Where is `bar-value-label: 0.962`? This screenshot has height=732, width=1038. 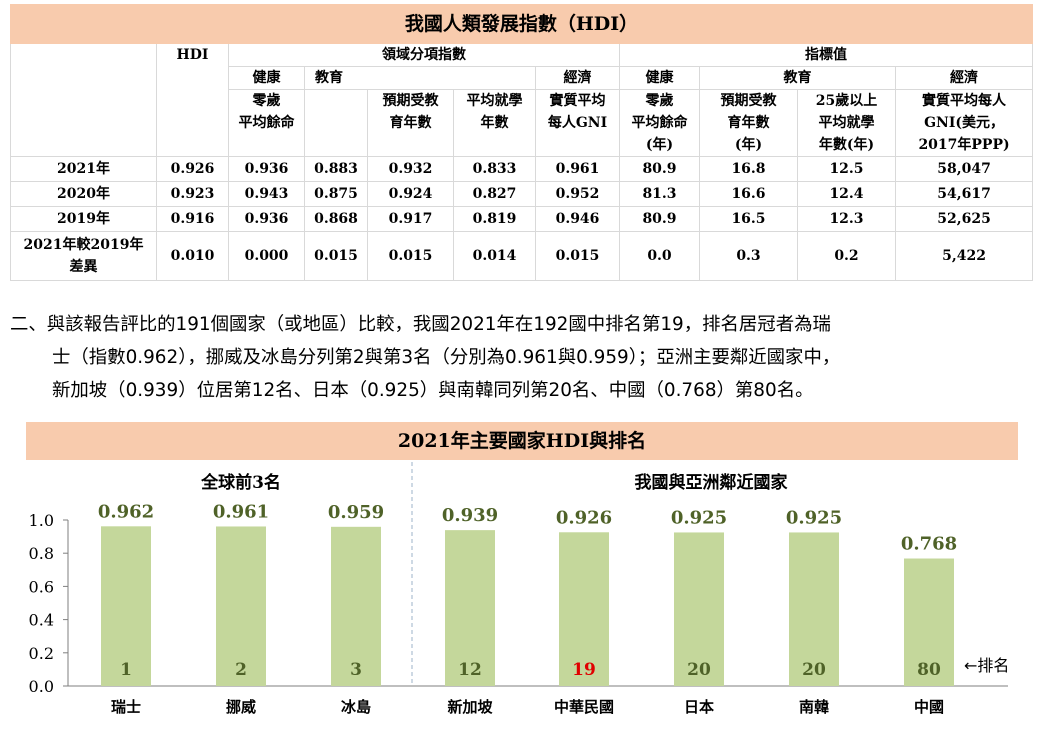
bar-value-label: 0.962 is located at coordinates (126, 511).